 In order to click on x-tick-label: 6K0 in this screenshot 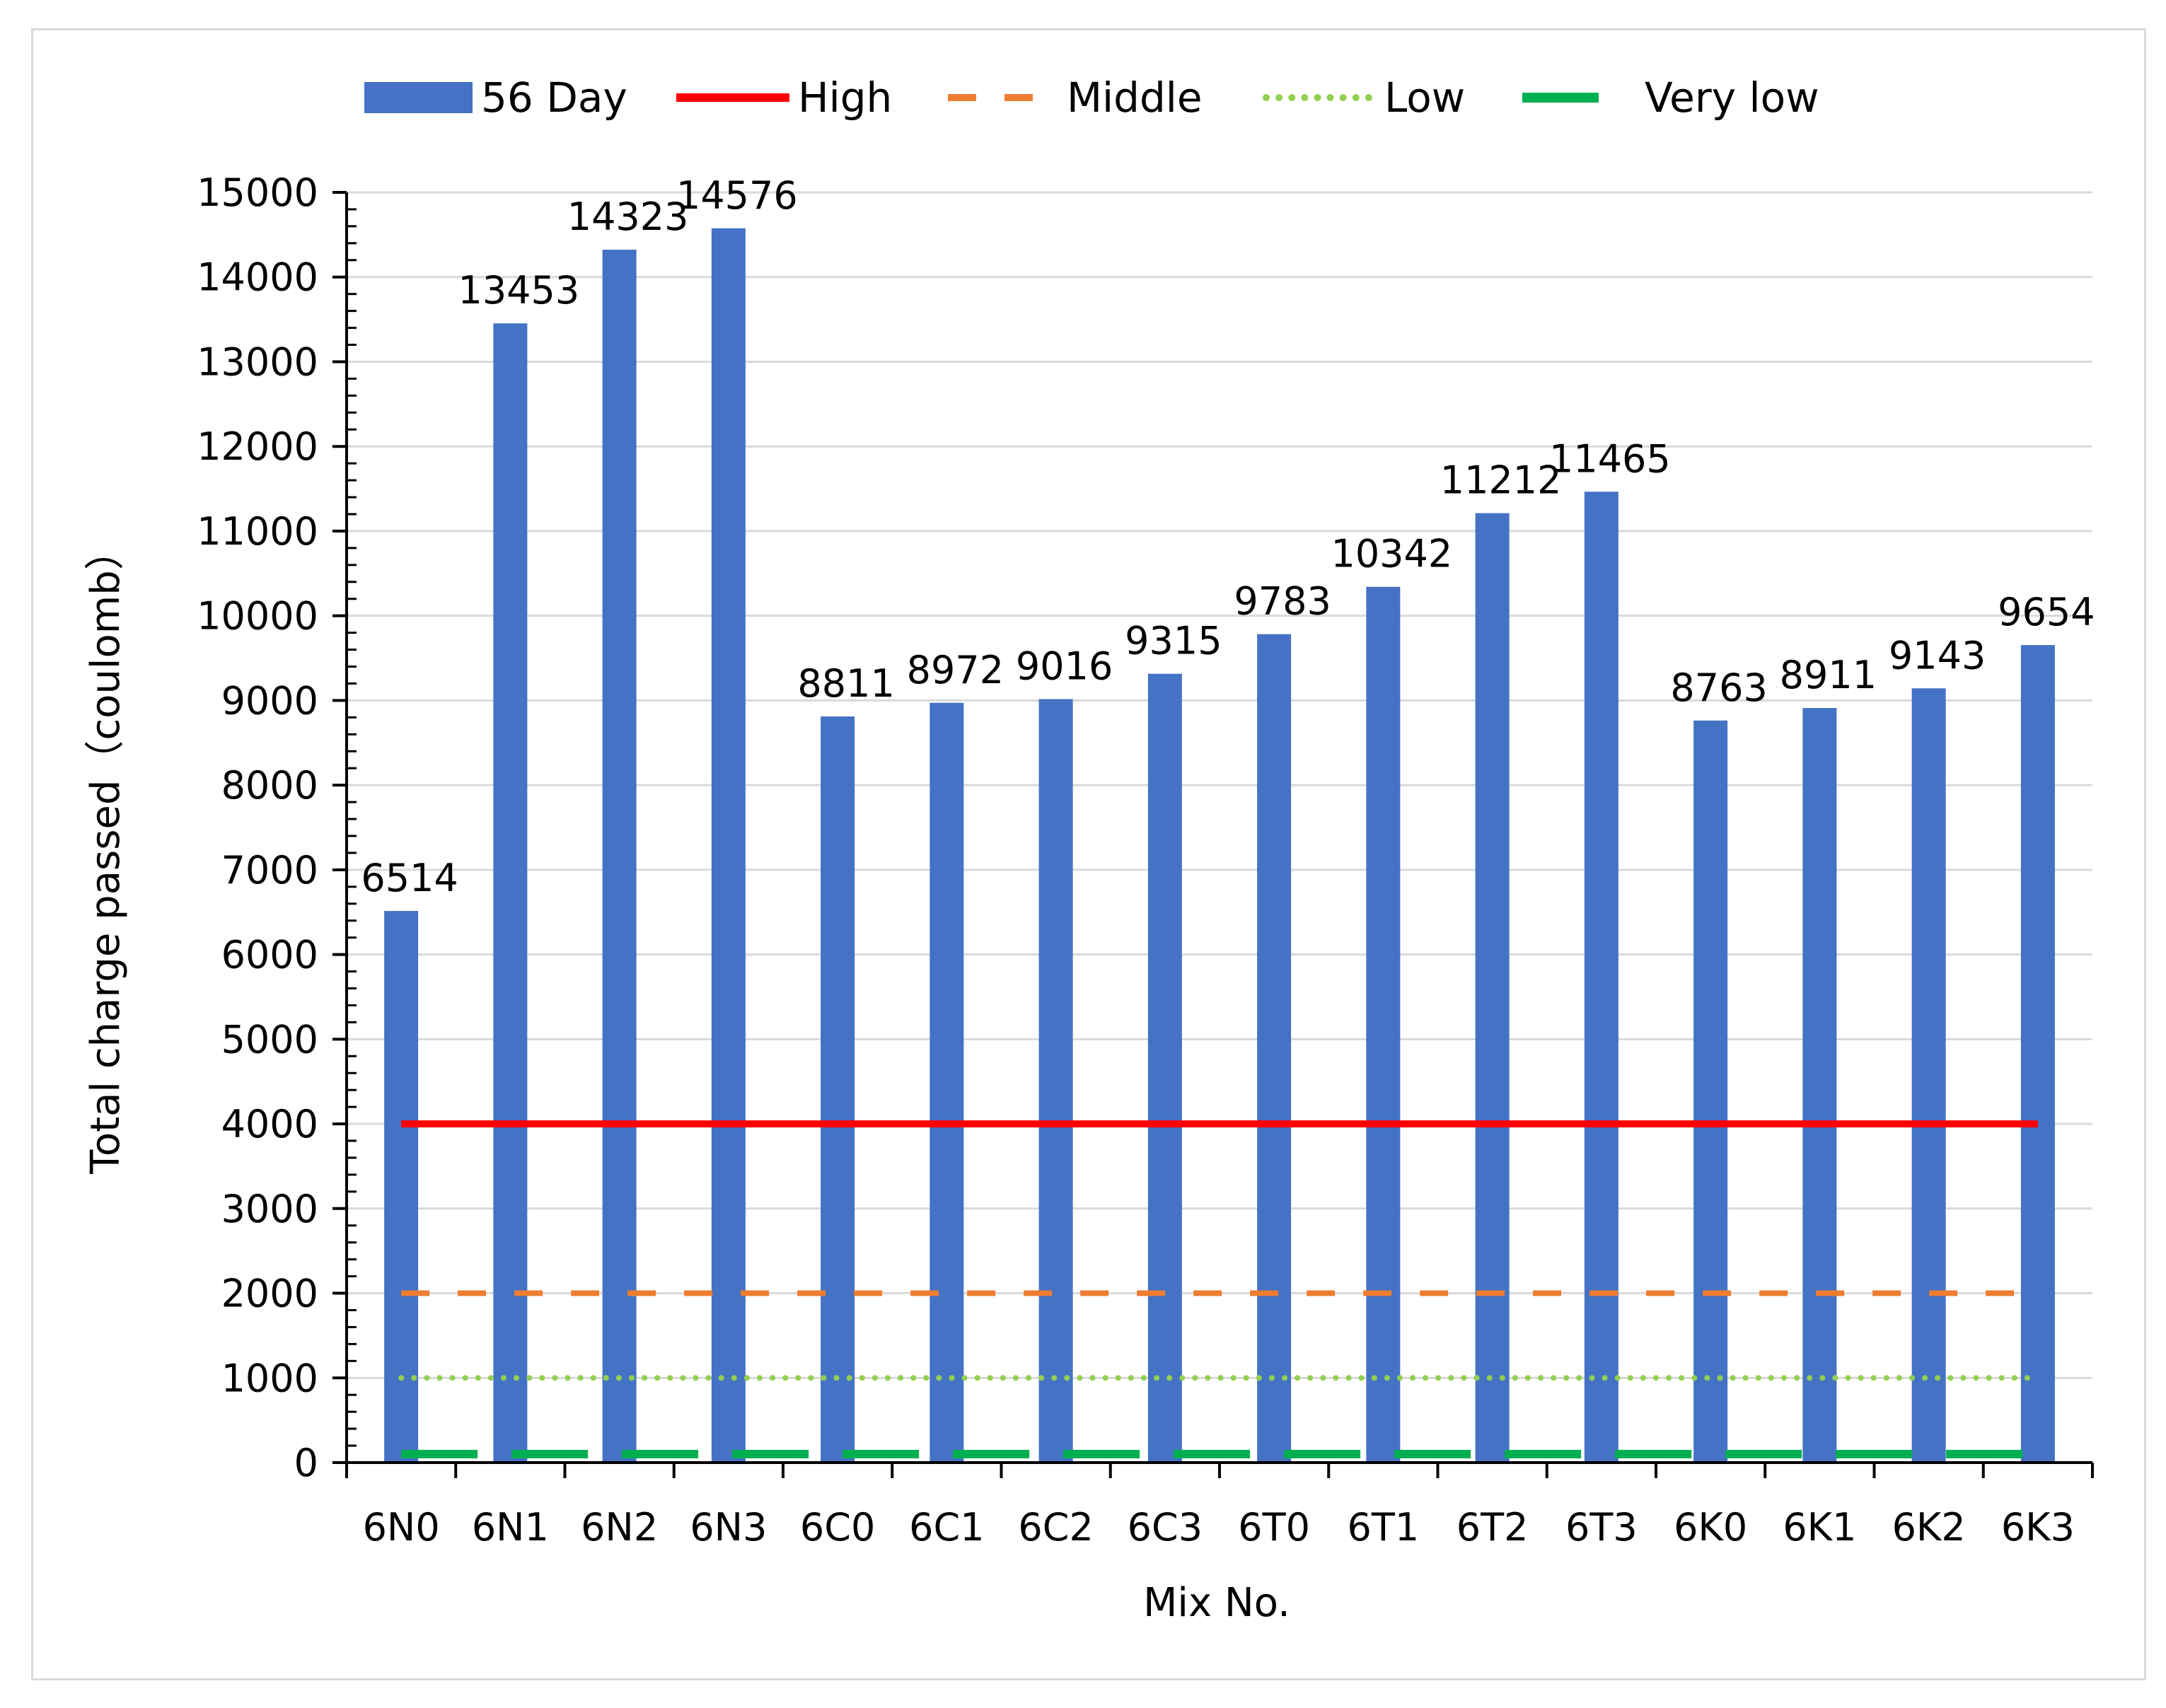, I will do `click(1710, 1527)`.